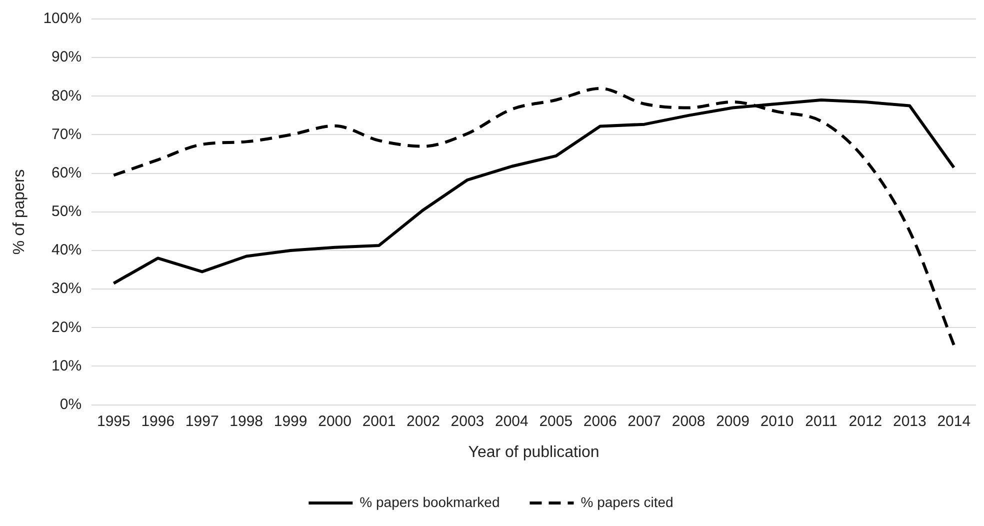 The width and height of the screenshot is (984, 526). What do you see at coordinates (19, 212) in the screenshot?
I see `y-axis-title: % of papers` at bounding box center [19, 212].